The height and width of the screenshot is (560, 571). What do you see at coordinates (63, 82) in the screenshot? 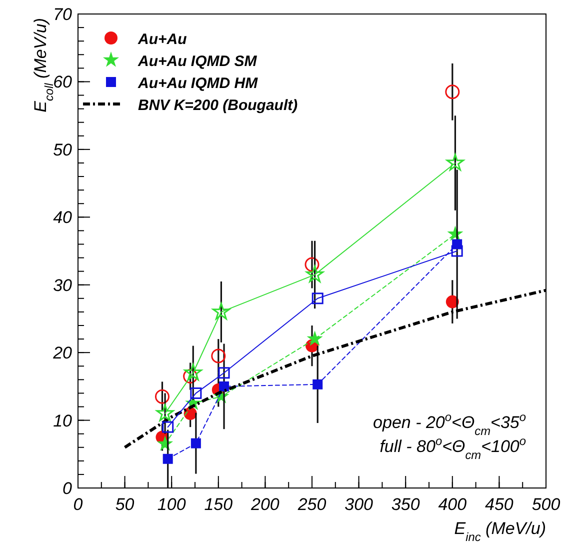
I see `y-tick-label: 60` at bounding box center [63, 82].